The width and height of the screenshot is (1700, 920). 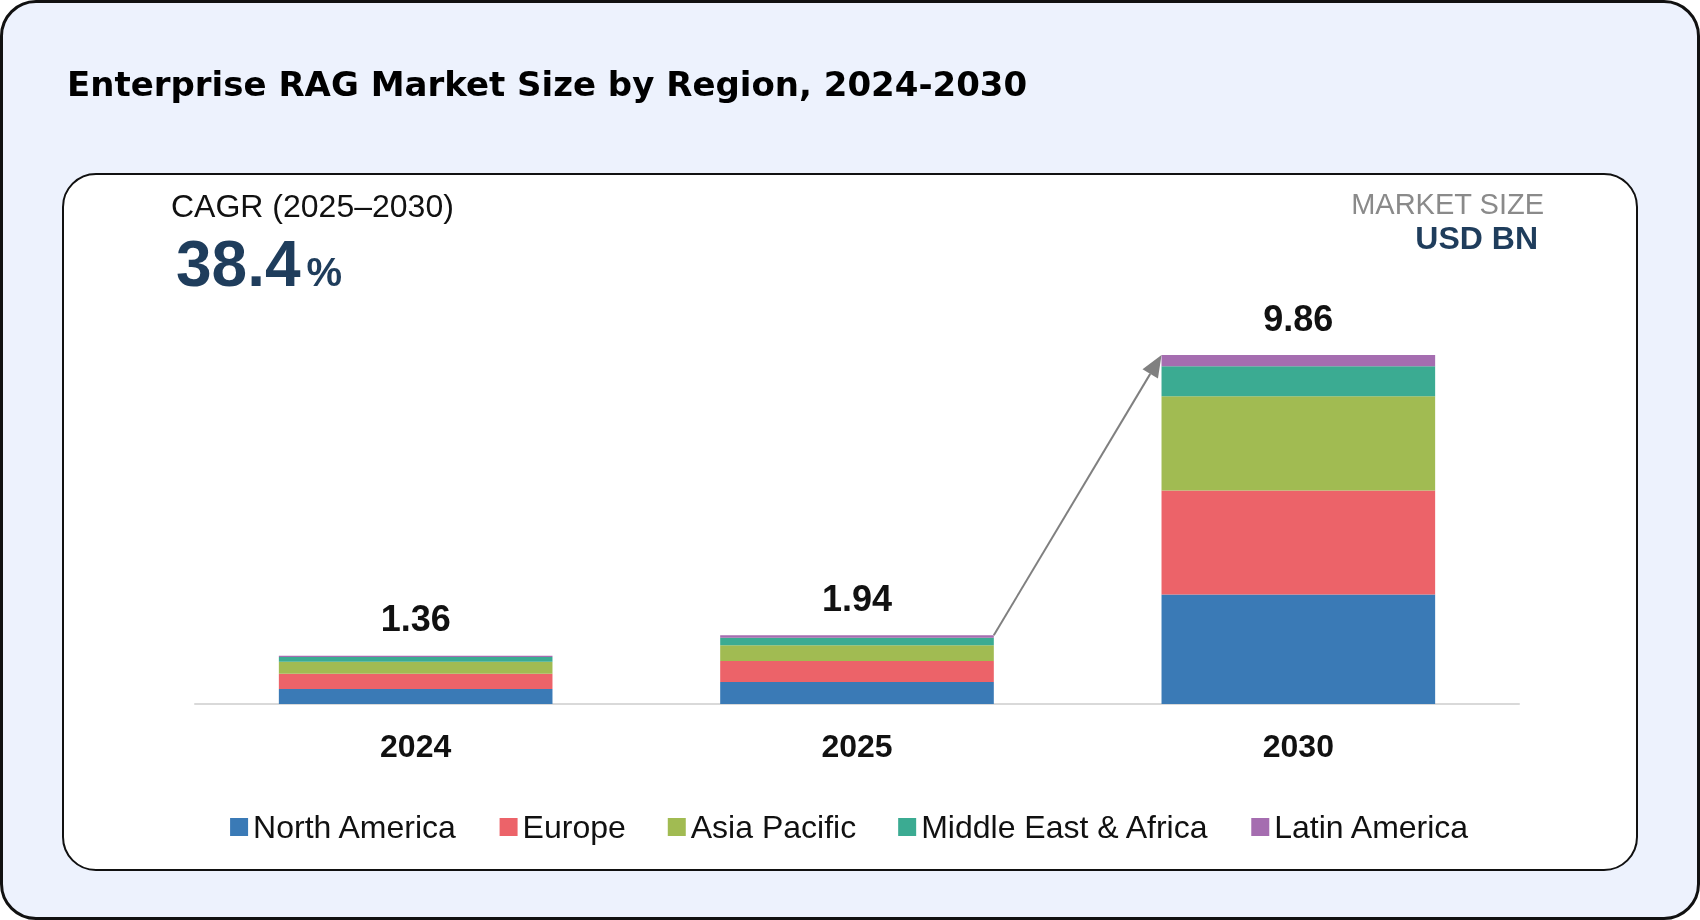 What do you see at coordinates (1476, 238) in the screenshot?
I see `text: USD BN` at bounding box center [1476, 238].